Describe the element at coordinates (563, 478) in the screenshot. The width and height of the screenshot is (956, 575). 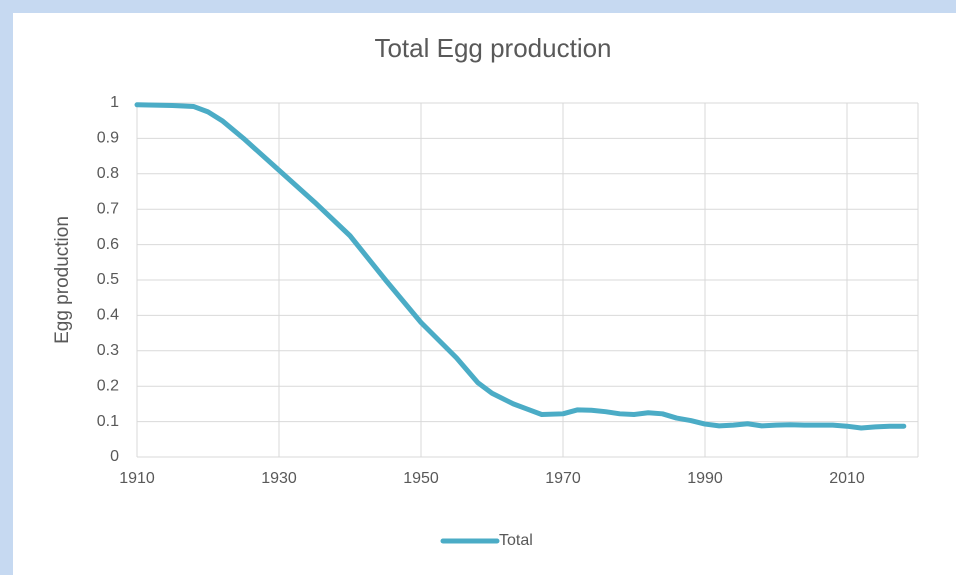
I see `x-tick-label: 1970` at that location.